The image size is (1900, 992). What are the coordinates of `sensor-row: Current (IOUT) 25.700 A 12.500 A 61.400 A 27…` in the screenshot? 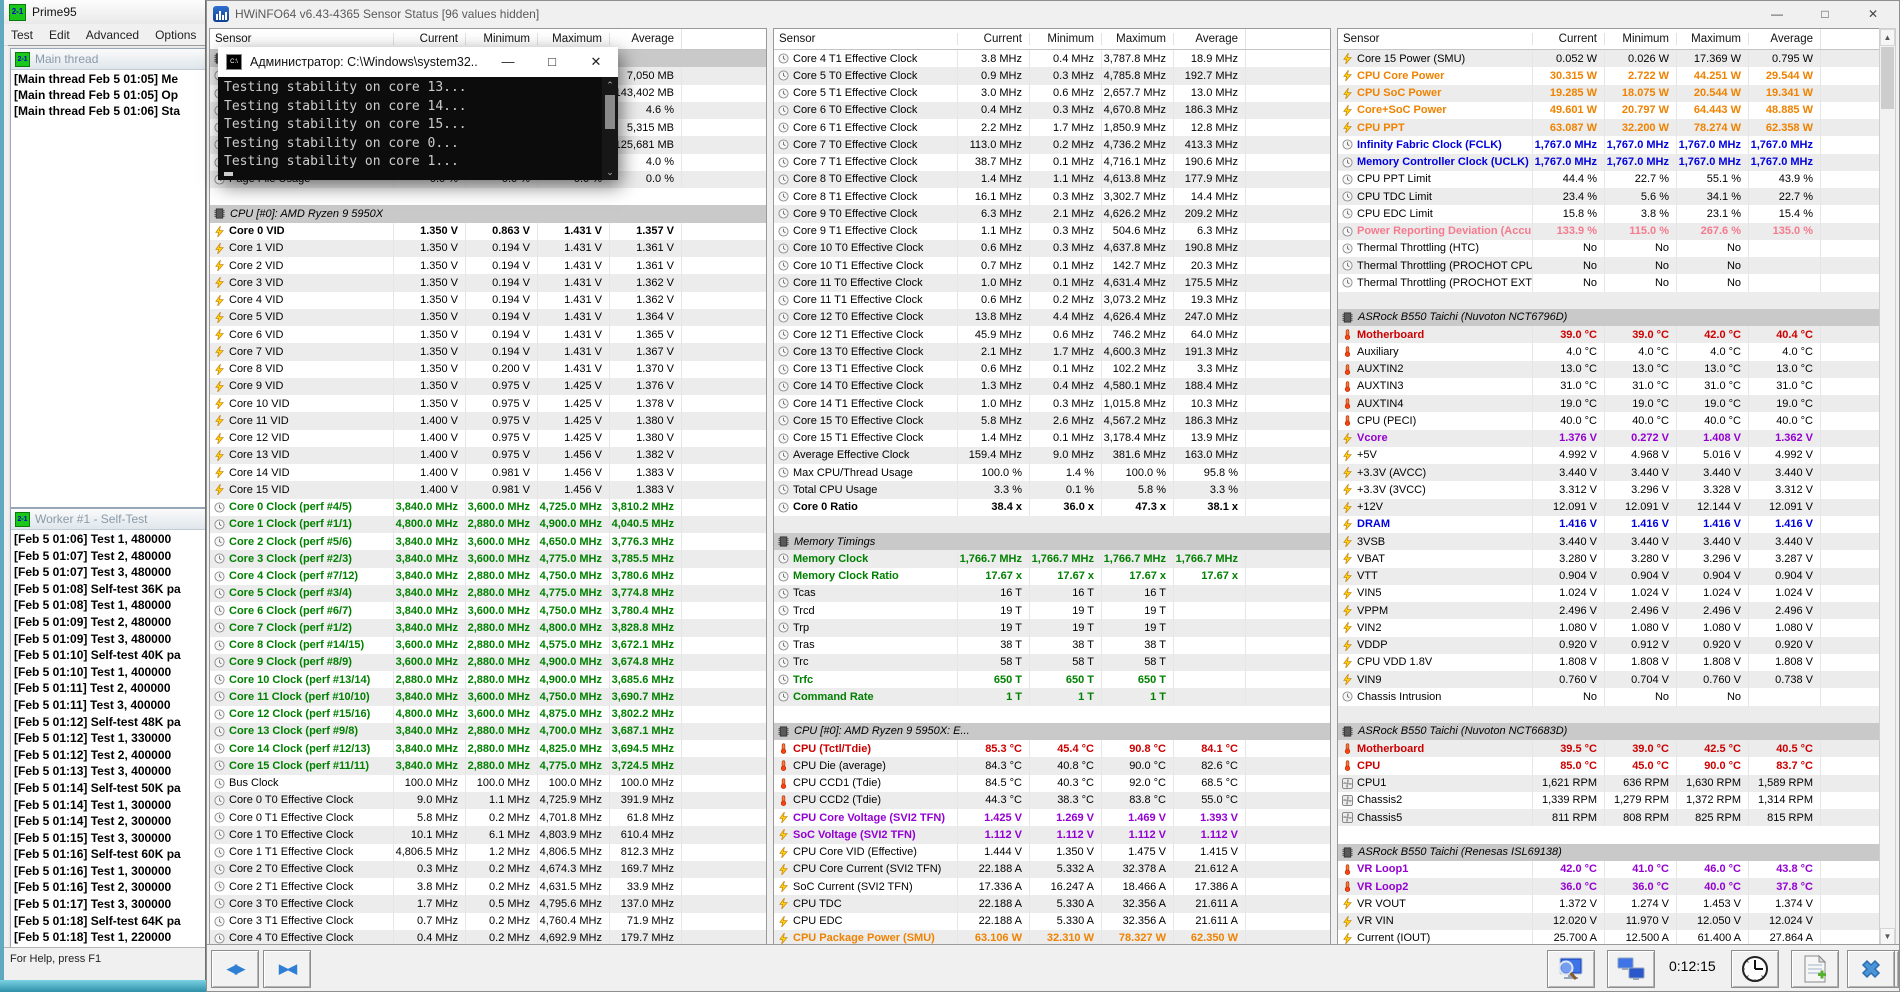 It's located at (1609, 937).